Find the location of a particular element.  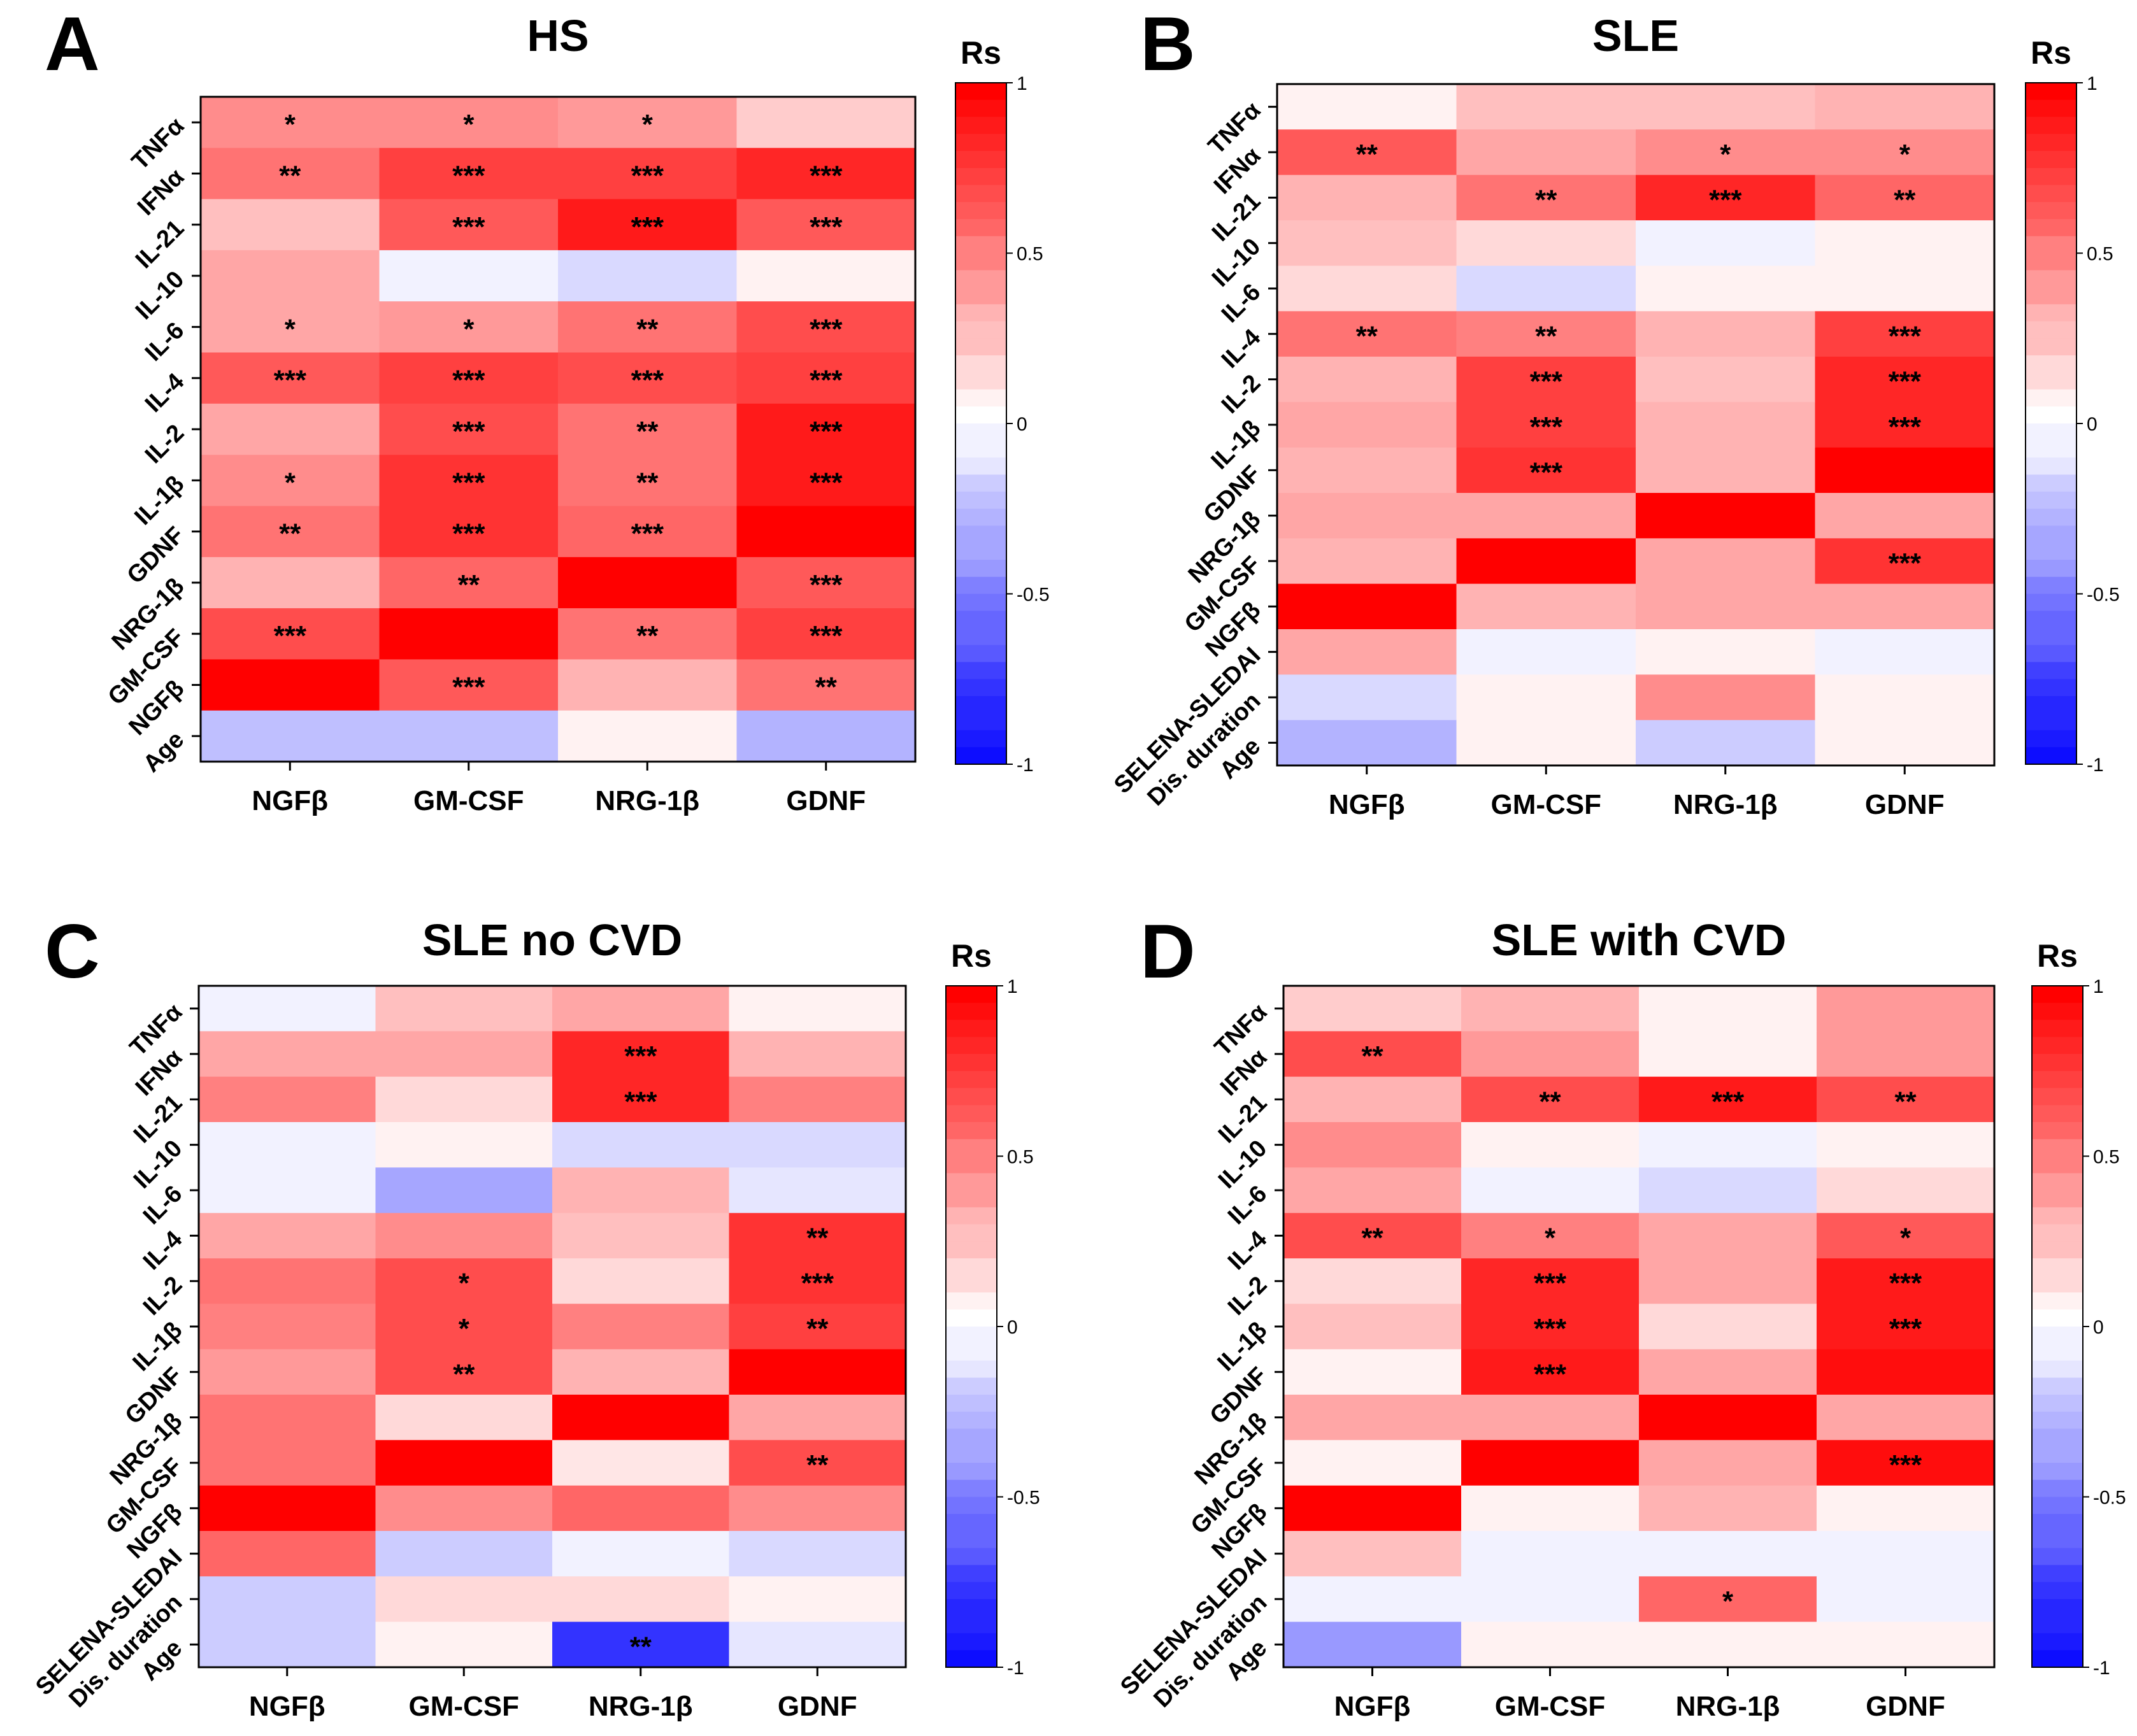

colorbar-tick-label: 0.5 is located at coordinates (2106, 1157).